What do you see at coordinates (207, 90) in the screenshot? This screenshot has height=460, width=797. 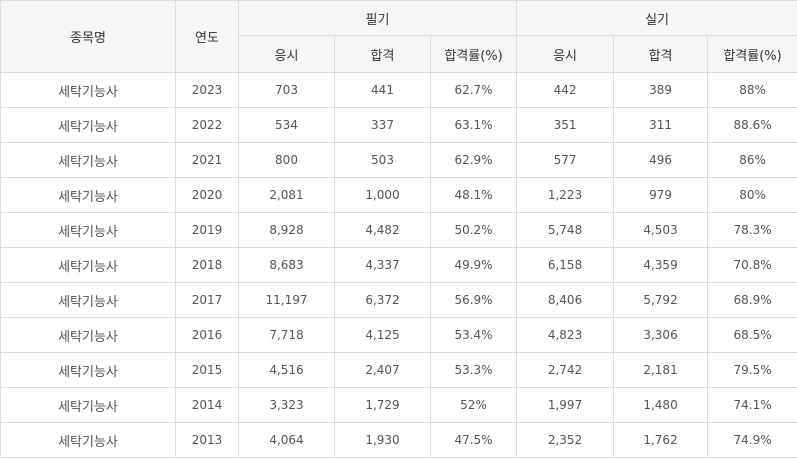 I see `cell-year: 2023` at bounding box center [207, 90].